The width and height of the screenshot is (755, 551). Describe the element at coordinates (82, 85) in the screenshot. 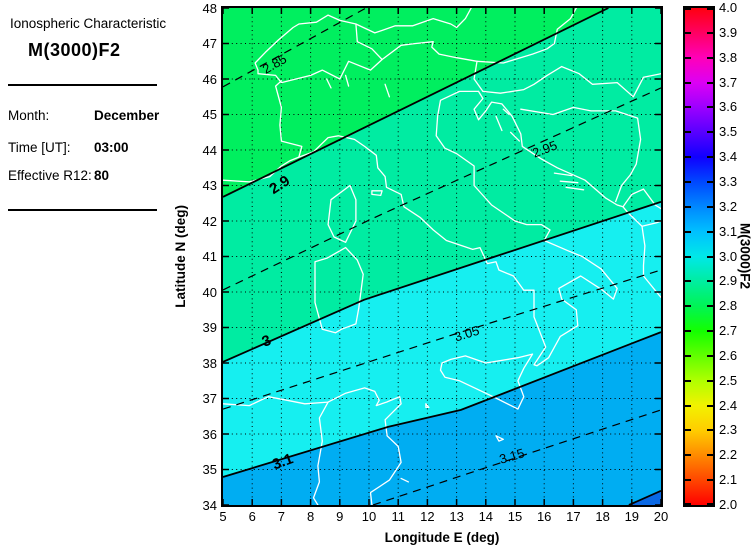

I see `divider-top` at that location.